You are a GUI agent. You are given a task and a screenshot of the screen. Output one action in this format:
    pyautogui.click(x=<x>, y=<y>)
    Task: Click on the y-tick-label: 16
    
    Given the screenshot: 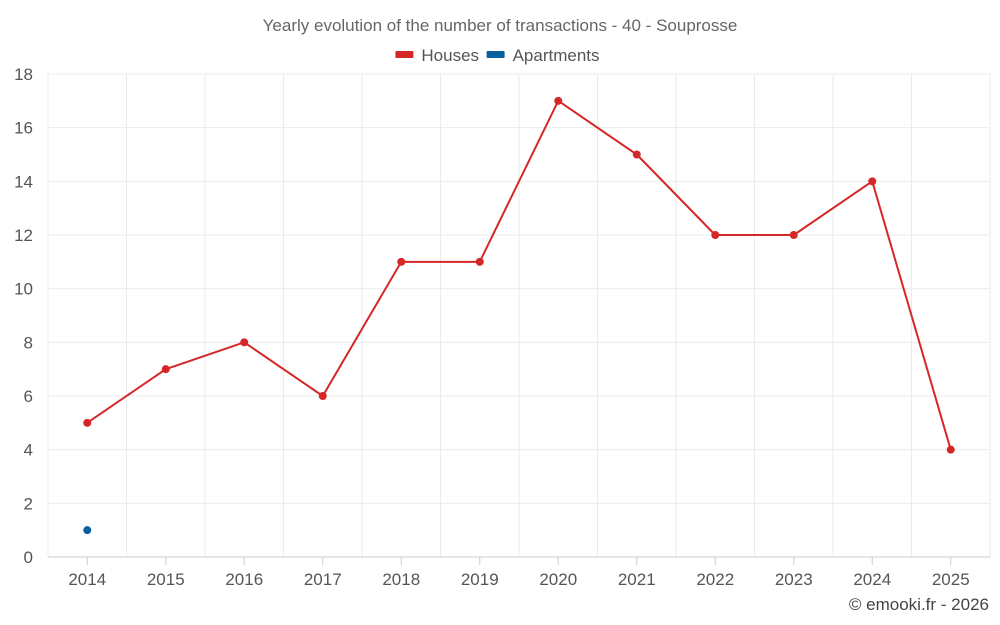 What is the action you would take?
    pyautogui.click(x=23, y=128)
    